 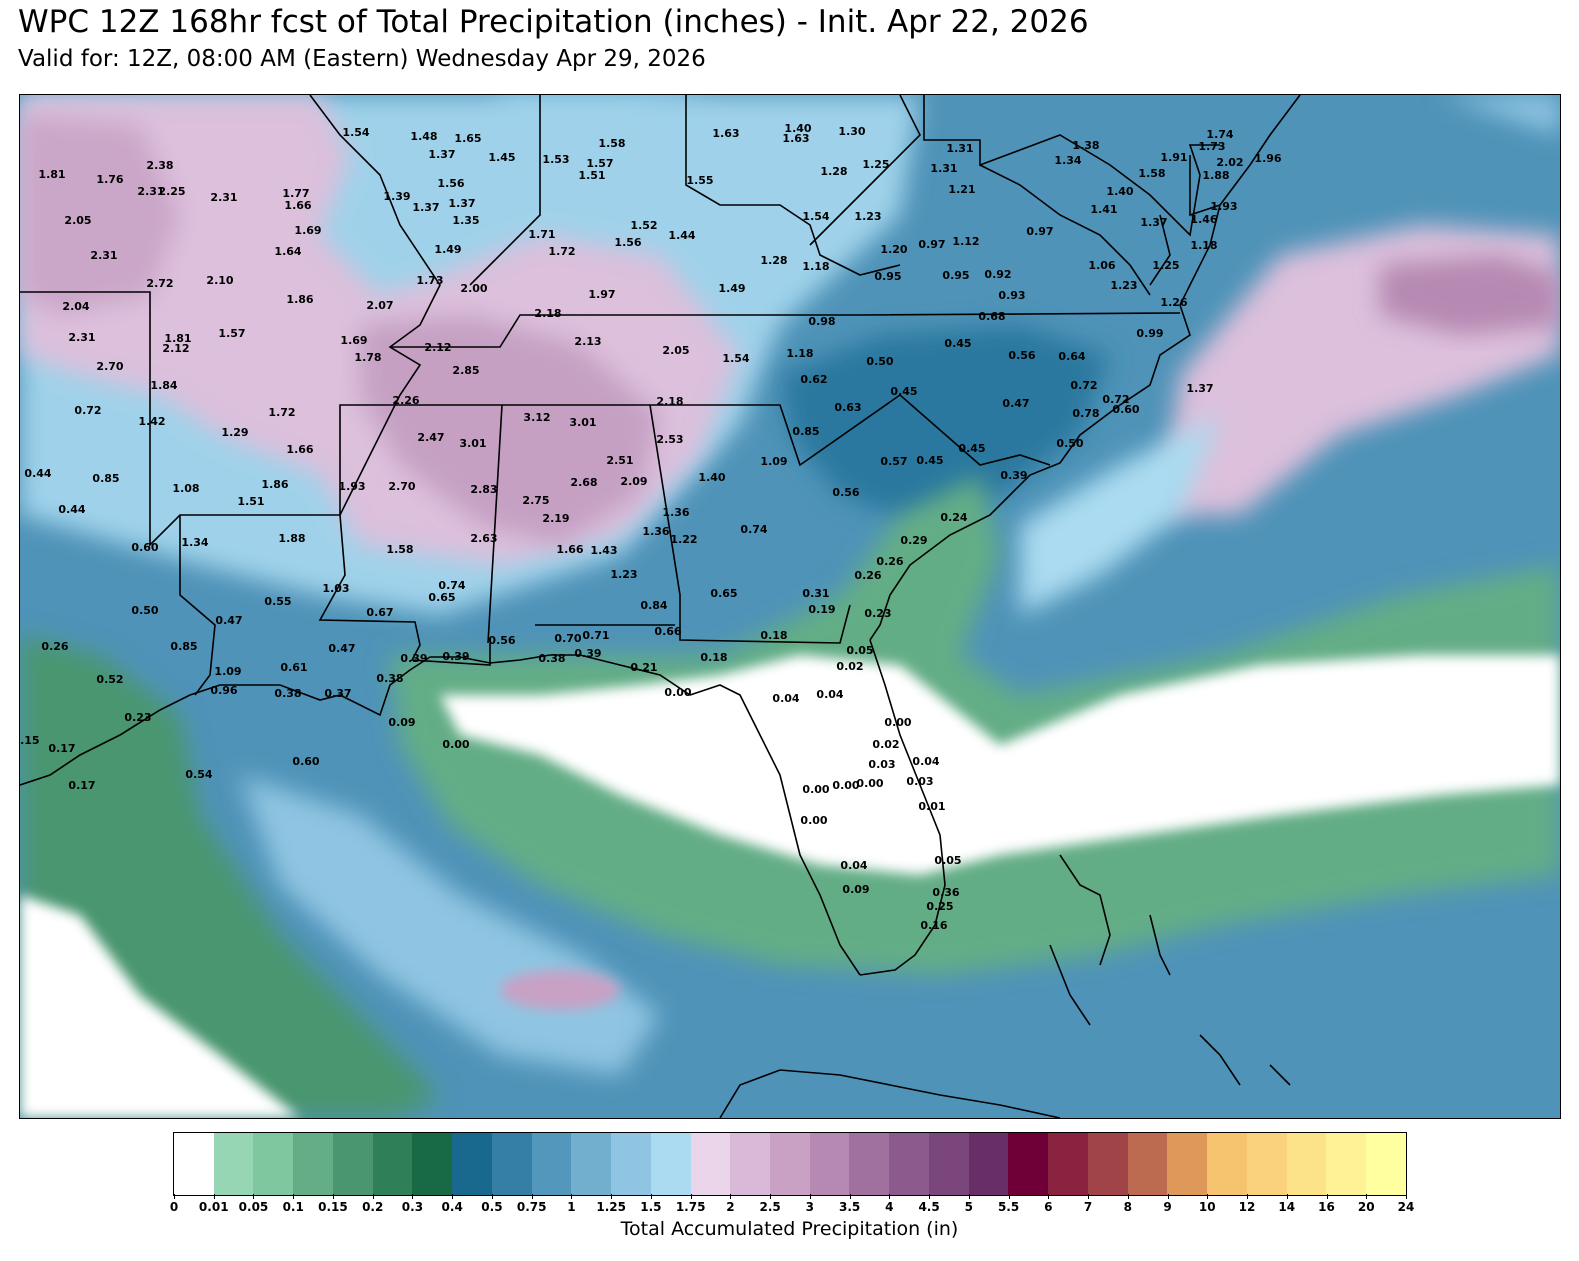 What do you see at coordinates (773, 461) in the screenshot?
I see `precip-value-label: 1.09` at bounding box center [773, 461].